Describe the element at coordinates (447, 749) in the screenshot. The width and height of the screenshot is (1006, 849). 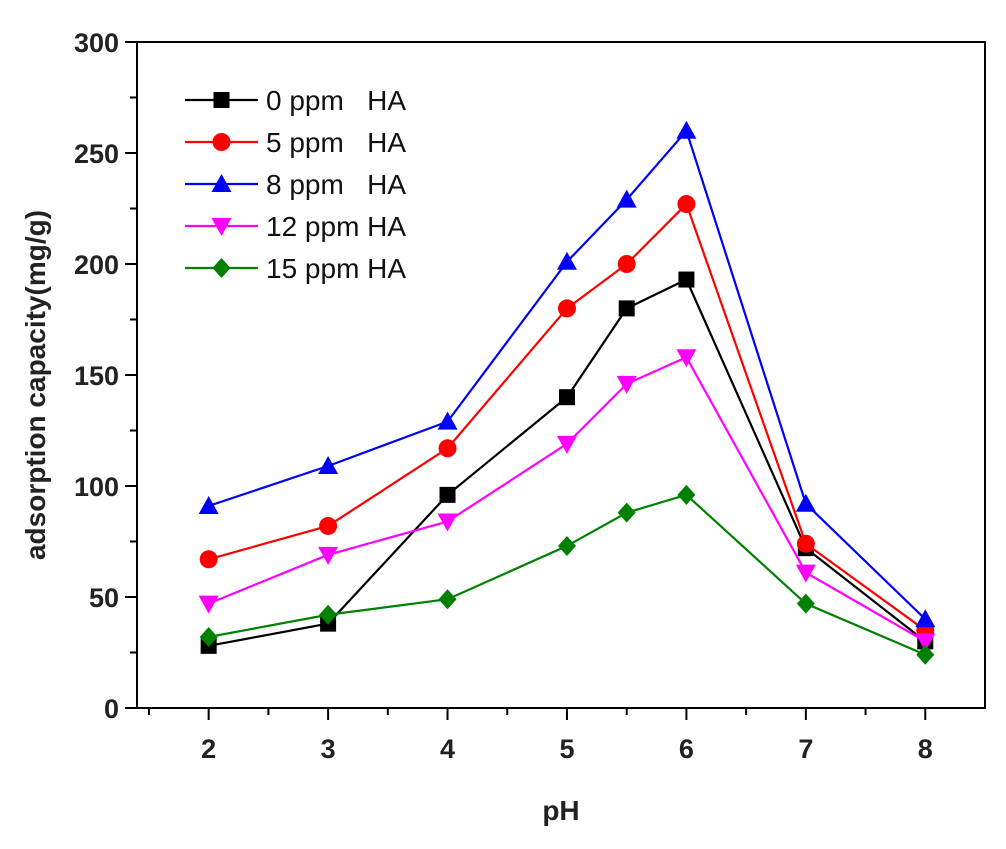
I see `x-tick-label: 4` at that location.